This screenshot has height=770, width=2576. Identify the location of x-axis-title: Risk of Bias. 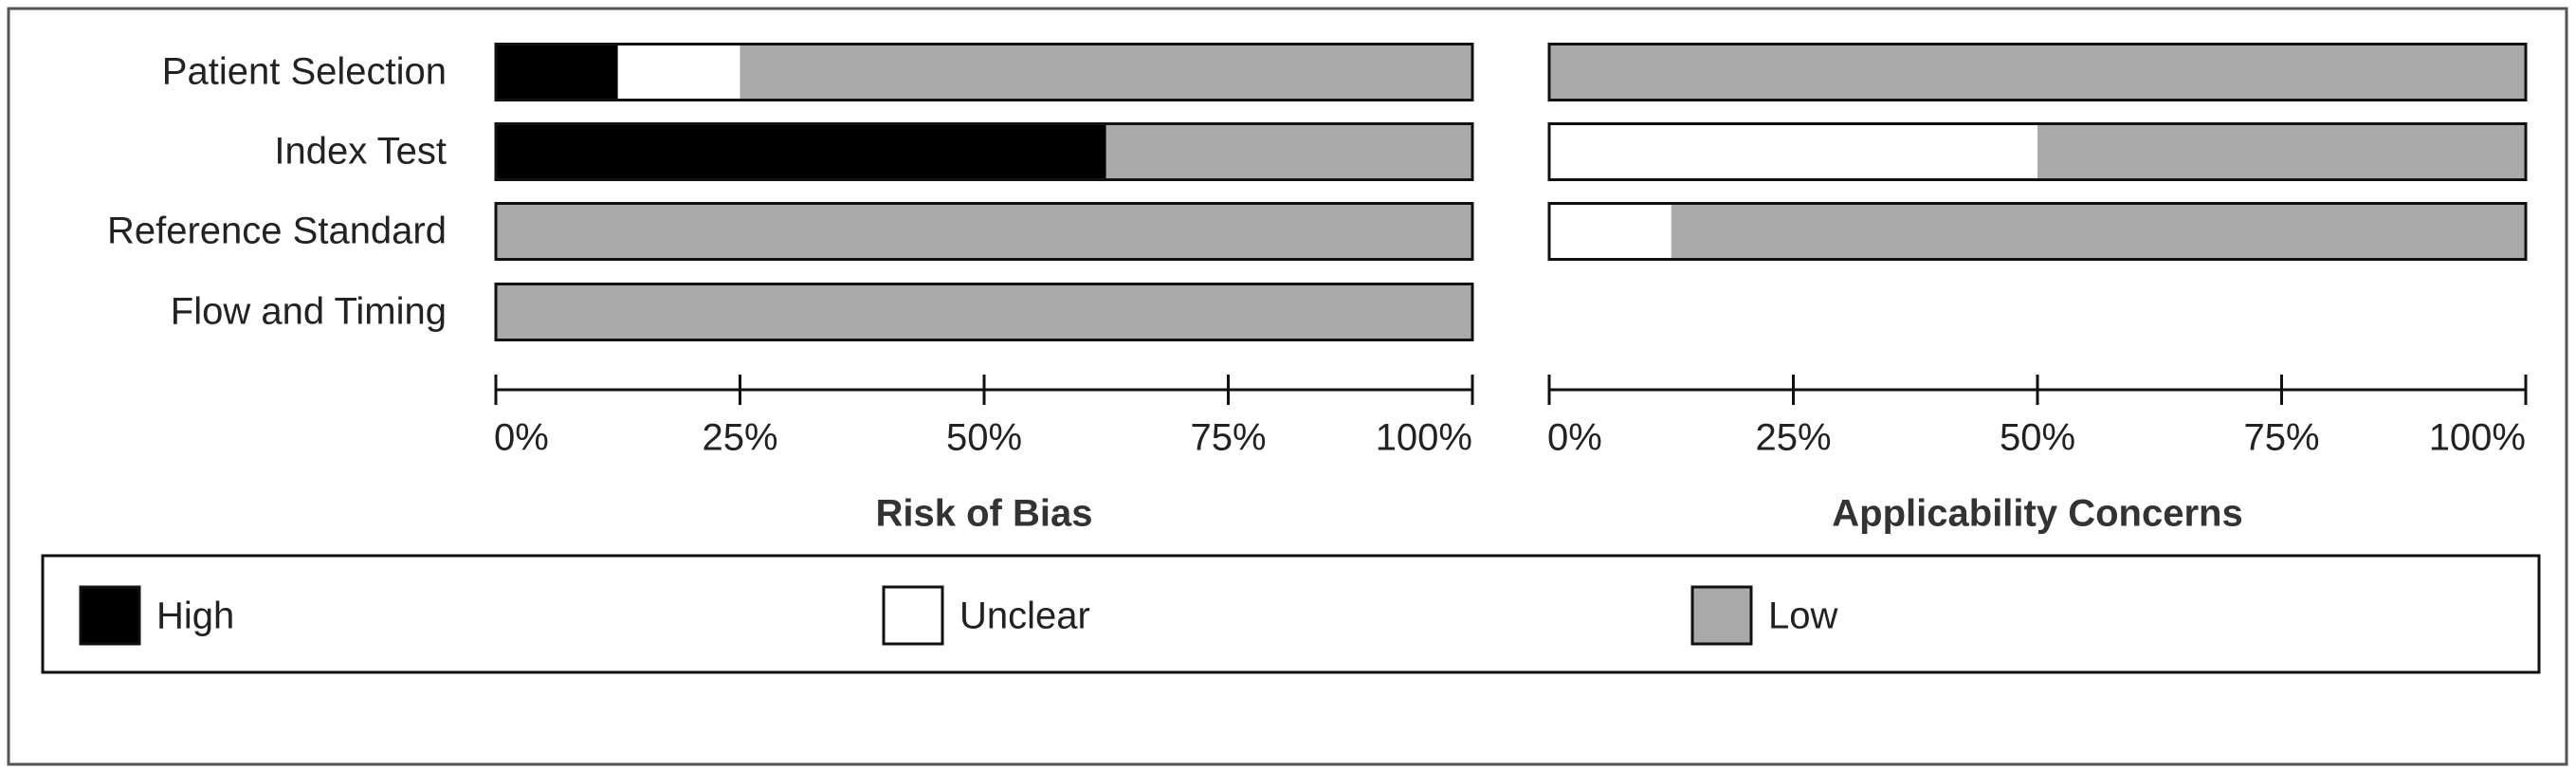
(984, 514).